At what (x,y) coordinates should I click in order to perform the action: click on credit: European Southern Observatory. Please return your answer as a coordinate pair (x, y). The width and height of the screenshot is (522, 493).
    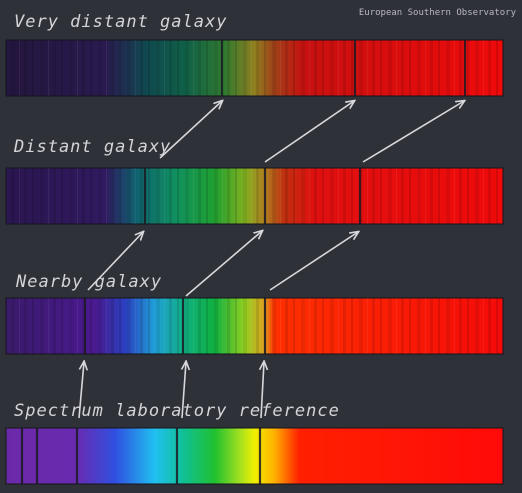
    Looking at the image, I should click on (438, 13).